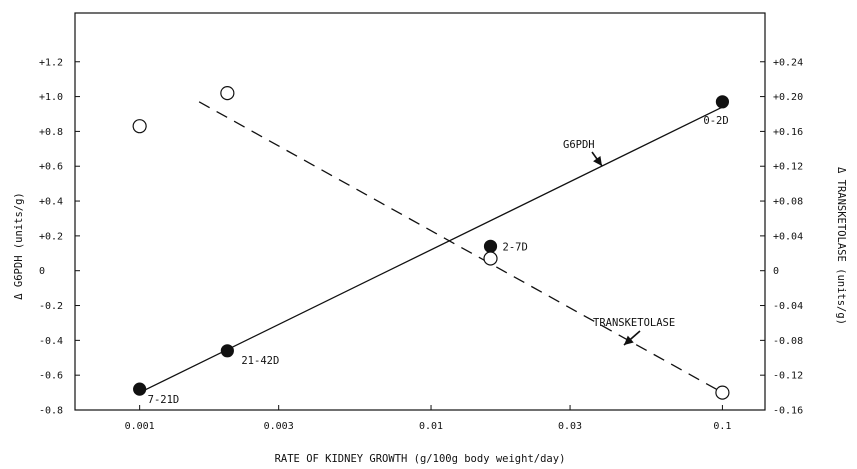  What do you see at coordinates (788, 306) in the screenshot?
I see `y-right-tick-label: -0.04` at bounding box center [788, 306].